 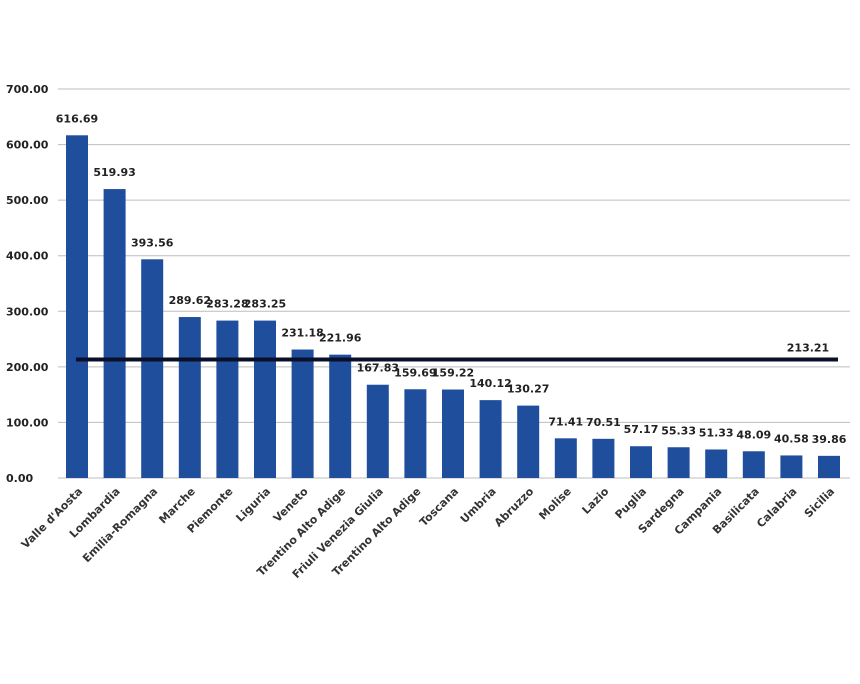 I want to click on x-category-label: Lazio, so click(x=596, y=501).